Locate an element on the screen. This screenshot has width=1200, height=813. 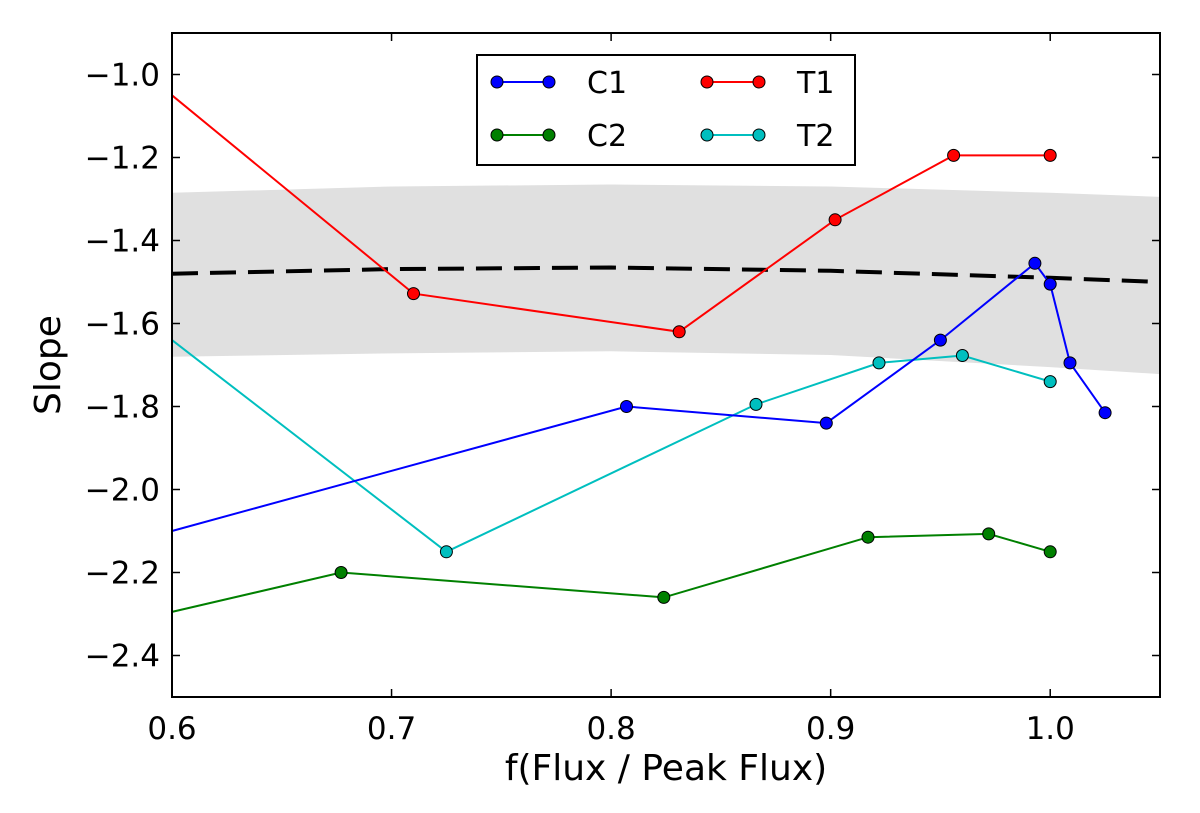
legend-label-c2: C2 is located at coordinates (607, 136).